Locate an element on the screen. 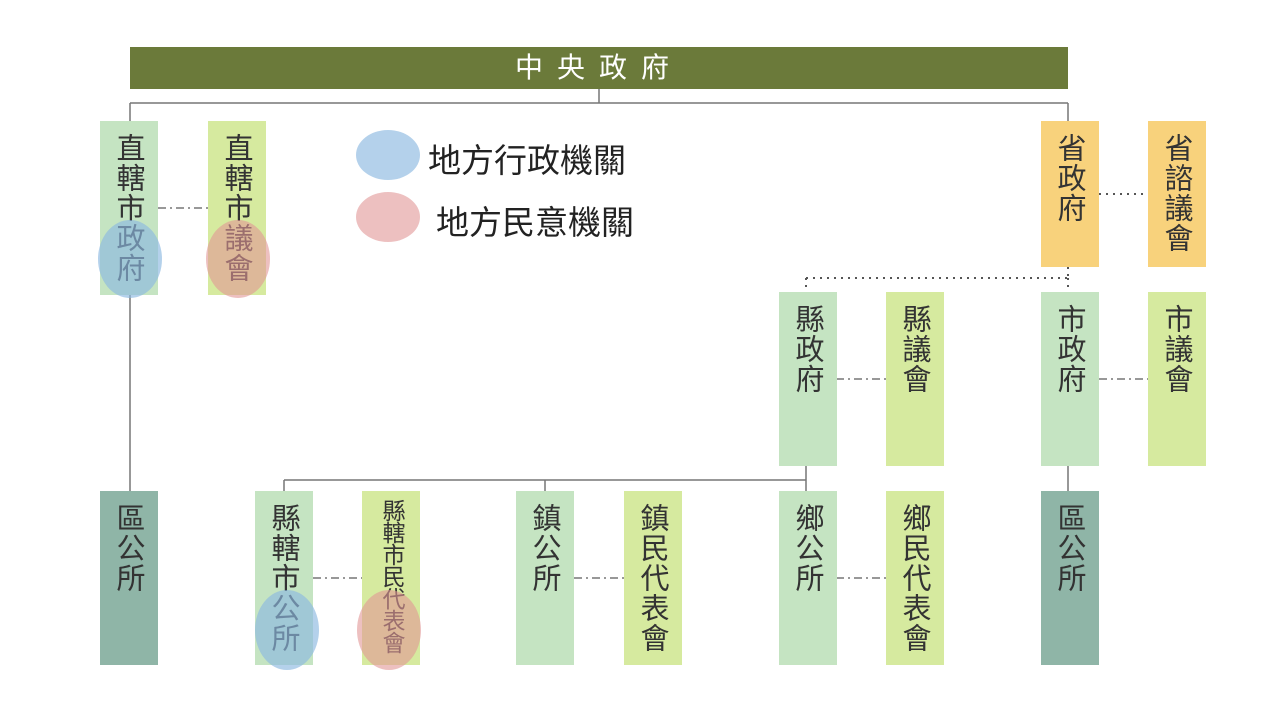 Image resolution: width=1280 pixels, height=720 pixels. node: 鄉民代表會 is located at coordinates (915, 578).